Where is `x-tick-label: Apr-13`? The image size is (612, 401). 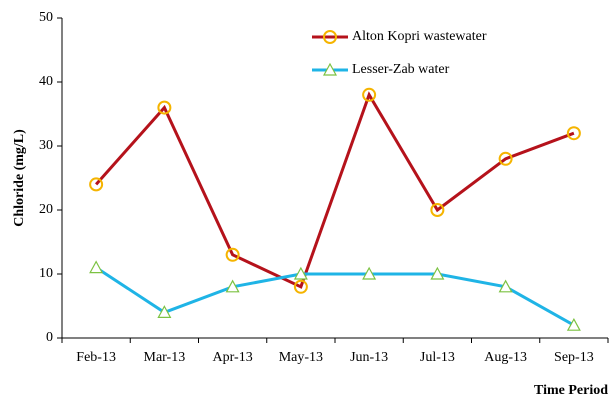
x-tick-label: Apr-13 is located at coordinates (233, 357).